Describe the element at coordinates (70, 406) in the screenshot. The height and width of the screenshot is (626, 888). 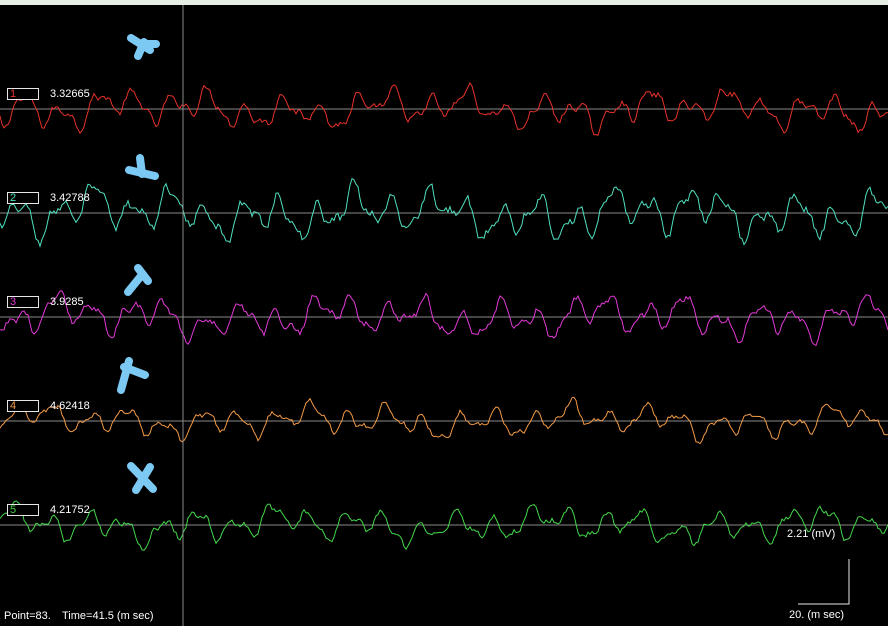
I see `channel-value-4: 4.62418` at that location.